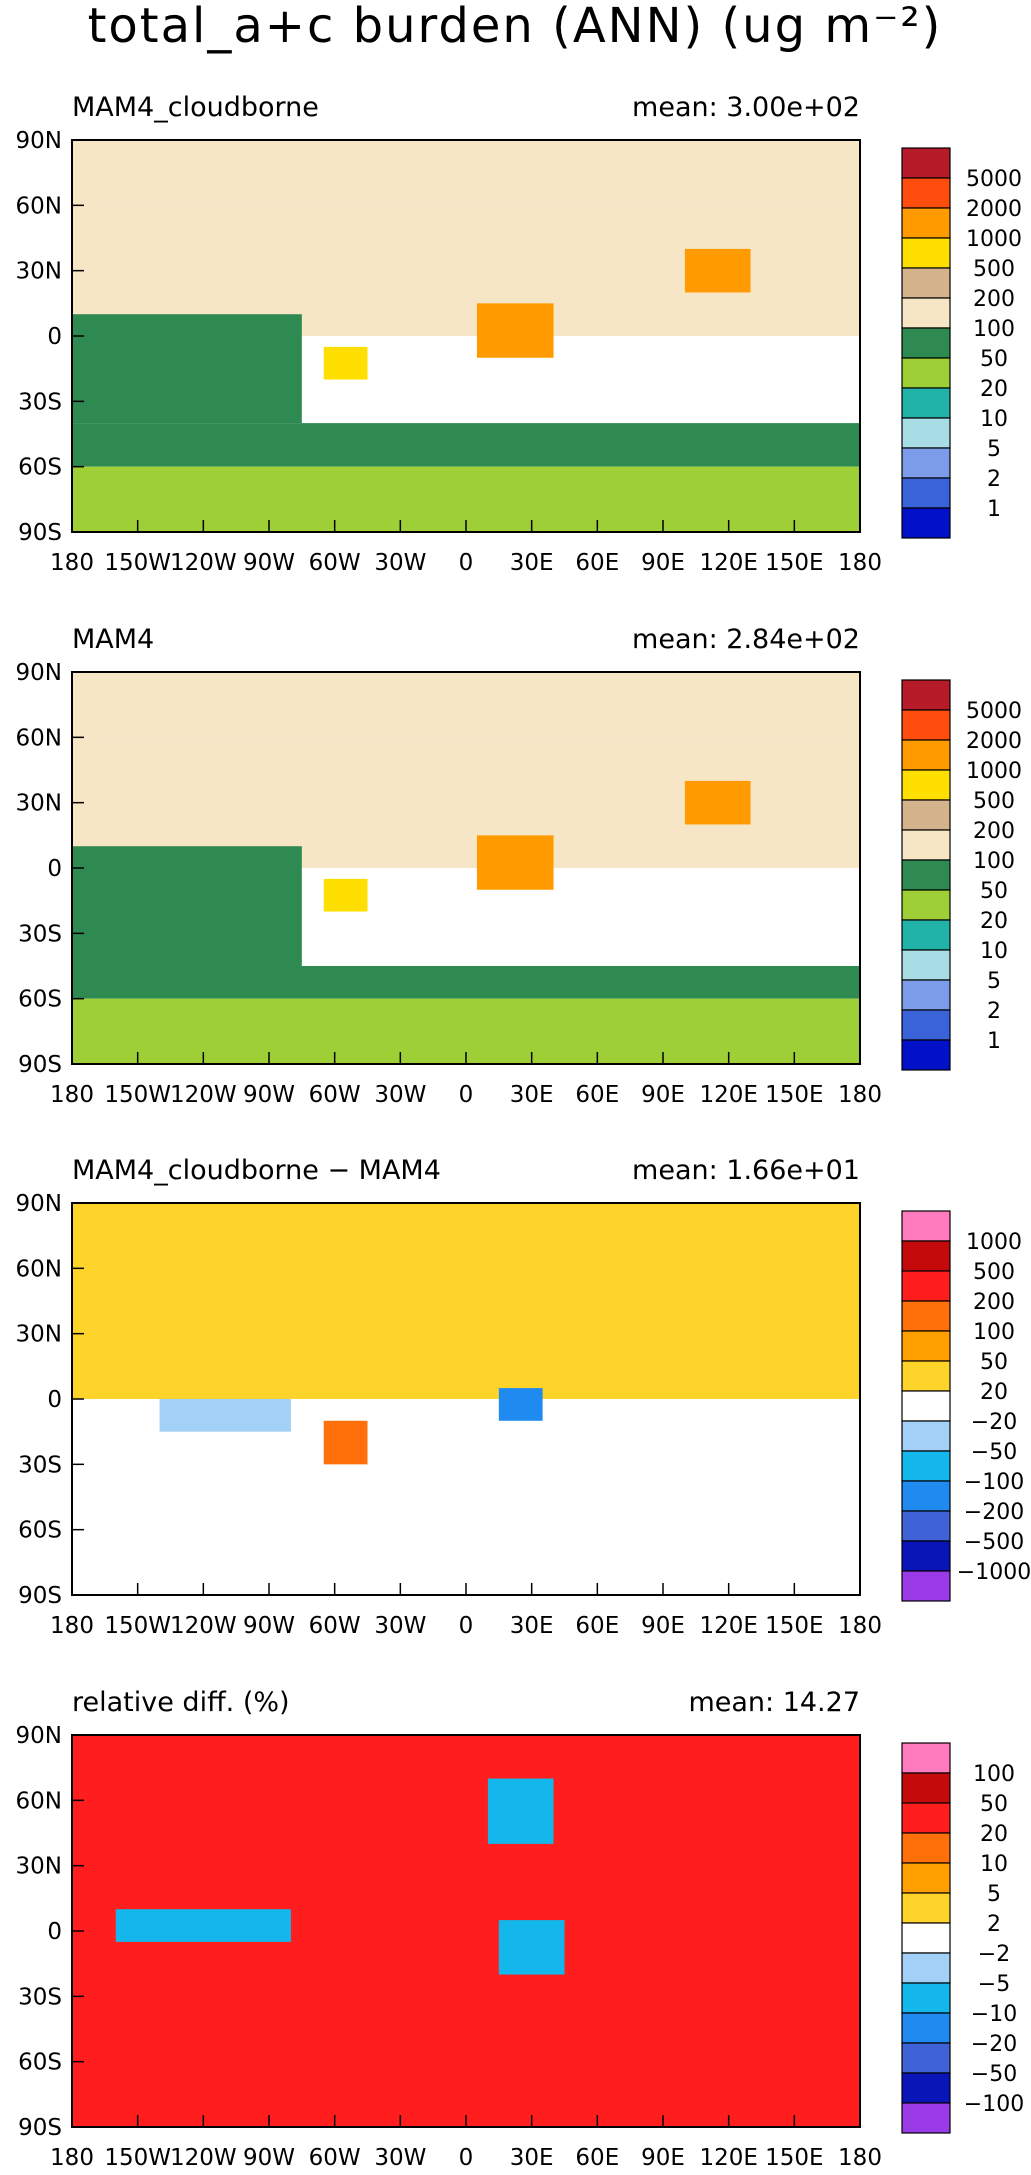 This screenshot has width=1031, height=2175. I want to click on colorbar-label: 5, so click(994, 449).